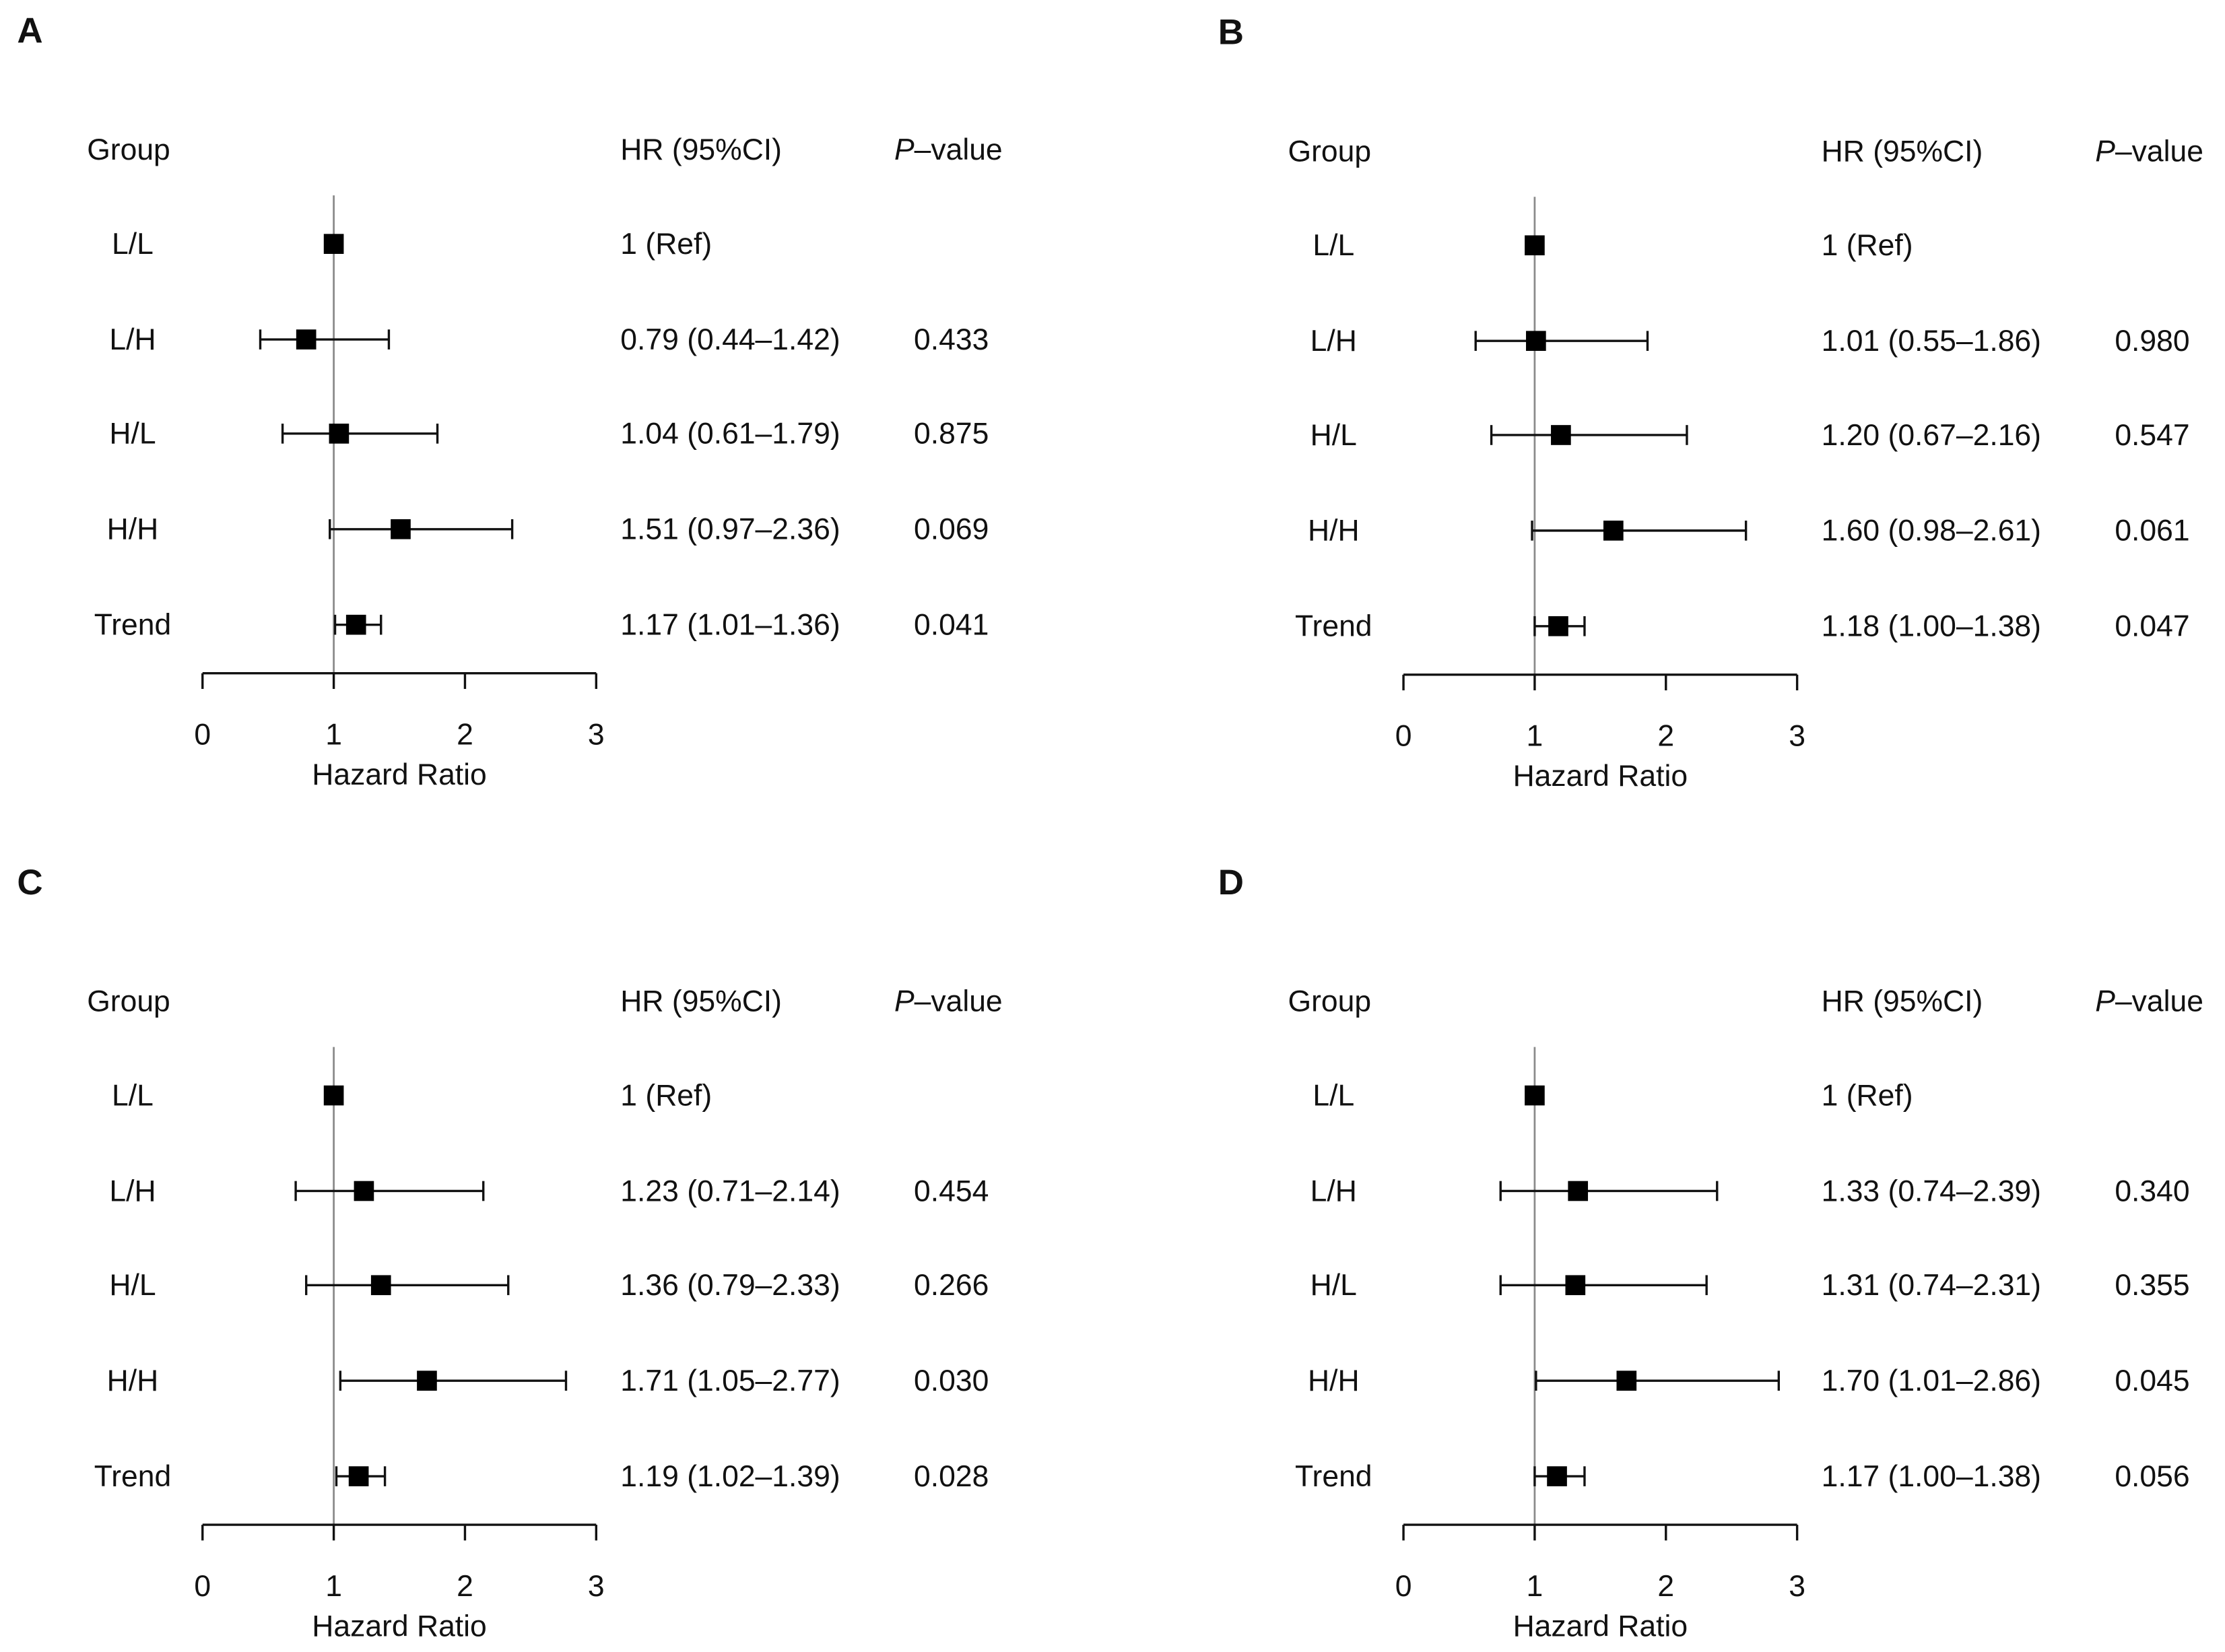 This screenshot has width=2225, height=1652. What do you see at coordinates (1231, 33) in the screenshot?
I see `panel-label: B` at bounding box center [1231, 33].